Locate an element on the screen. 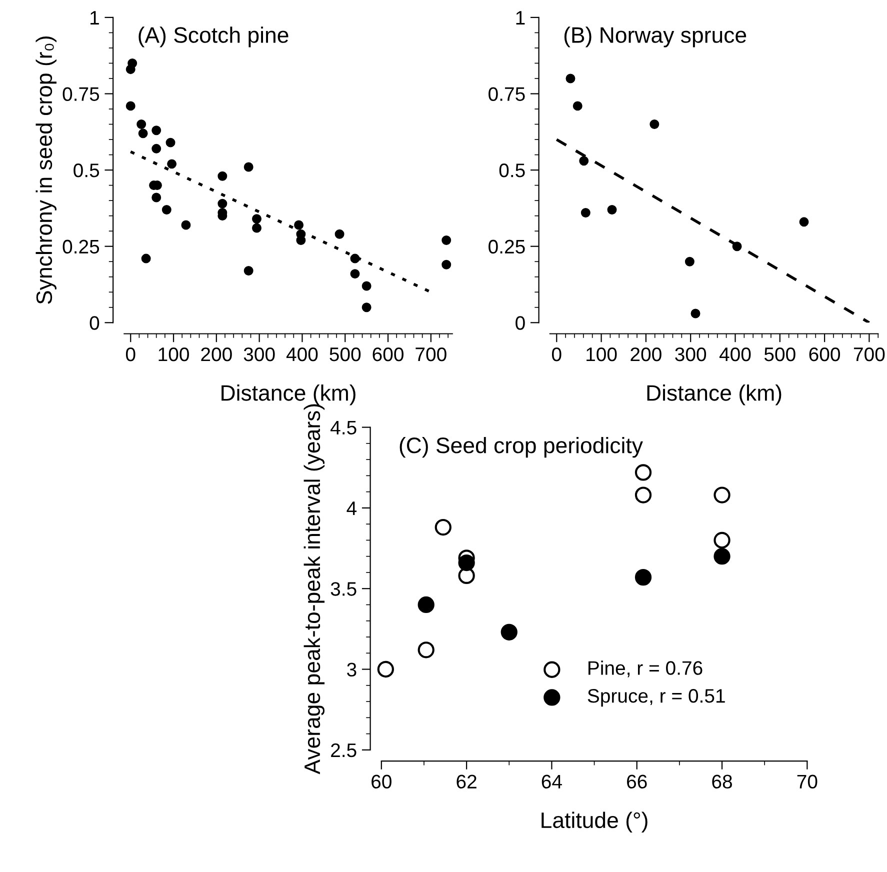  y-tick-label: 2.5 is located at coordinates (343, 750).